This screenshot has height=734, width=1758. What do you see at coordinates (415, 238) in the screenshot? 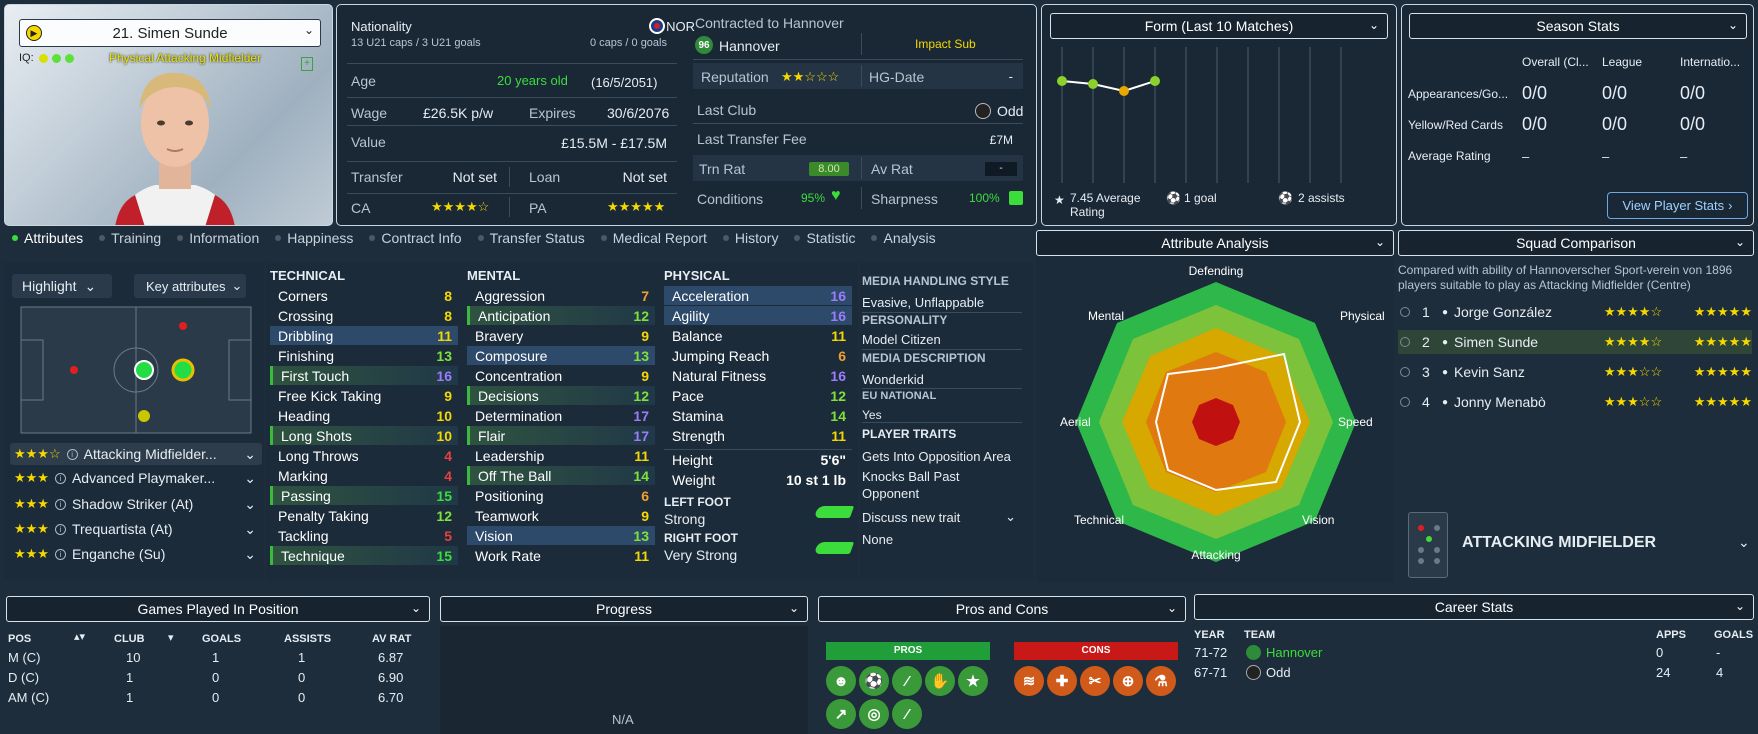
I see `tab-contract-info: Contract Info` at bounding box center [415, 238].